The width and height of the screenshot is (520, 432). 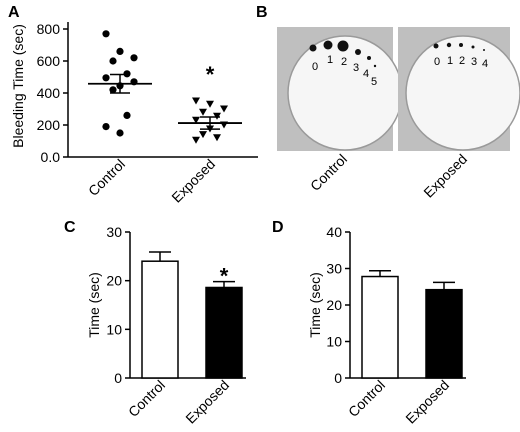 I want to click on filter-paper-circle-control, so click(x=345, y=93).